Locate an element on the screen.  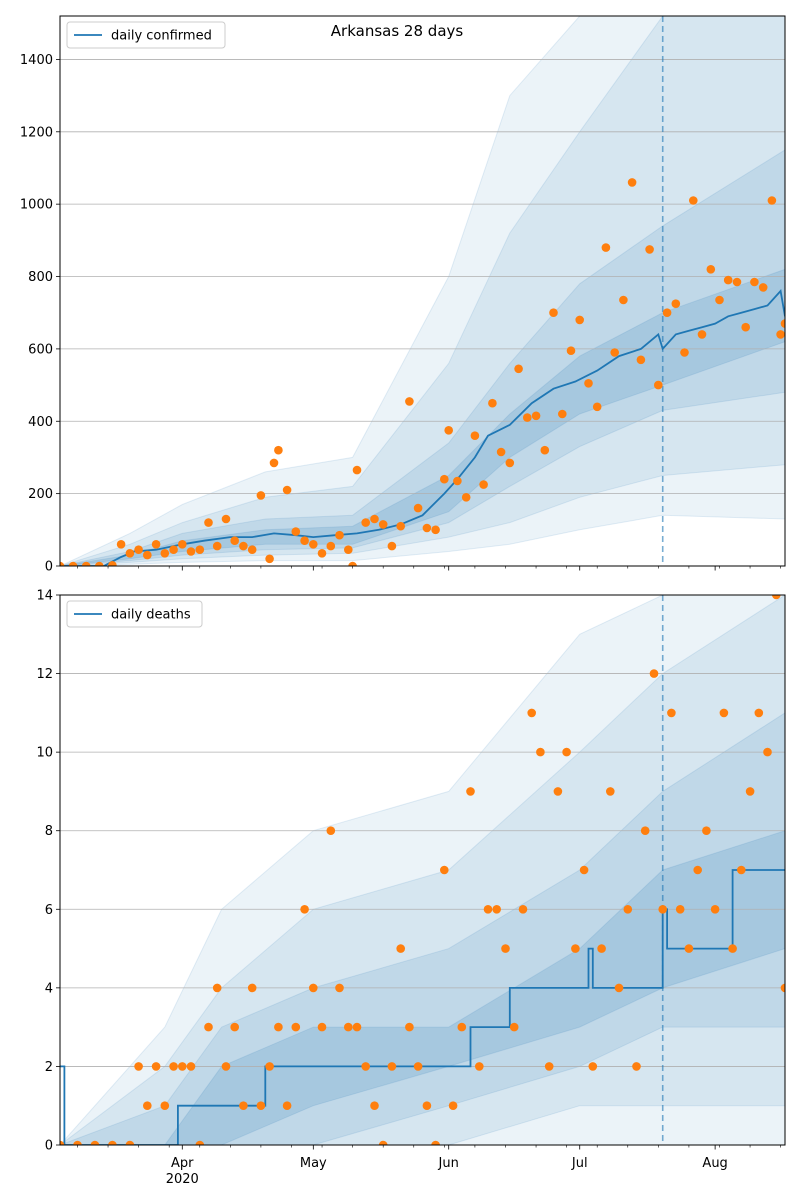
y-tick-label: 4 is located at coordinates (49, 988).